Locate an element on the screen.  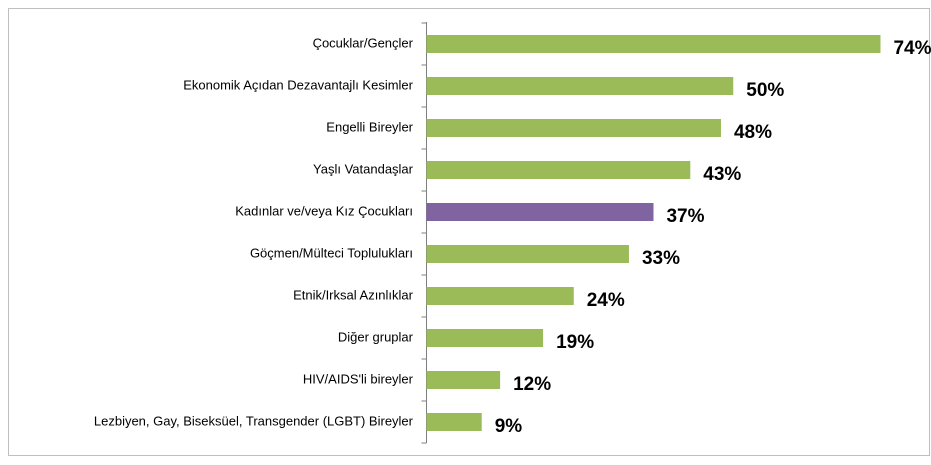
data-label: 24% is located at coordinates (606, 300).